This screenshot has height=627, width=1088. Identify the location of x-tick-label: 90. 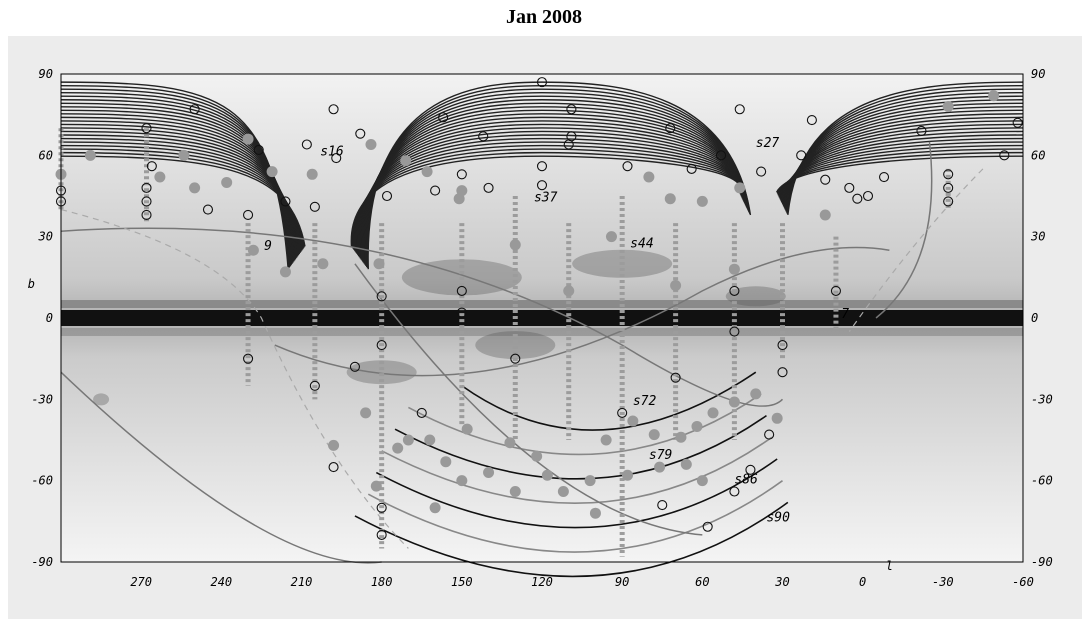
(622, 582).